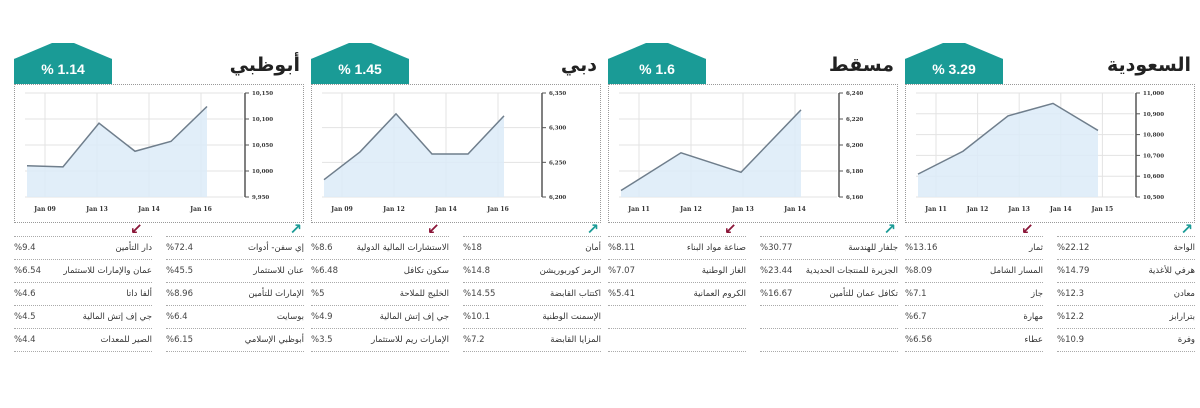 This screenshot has width=1200, height=408. What do you see at coordinates (1126, 271) in the screenshot?
I see `table-row: هرفي للأغذية %14.79` at bounding box center [1126, 271].